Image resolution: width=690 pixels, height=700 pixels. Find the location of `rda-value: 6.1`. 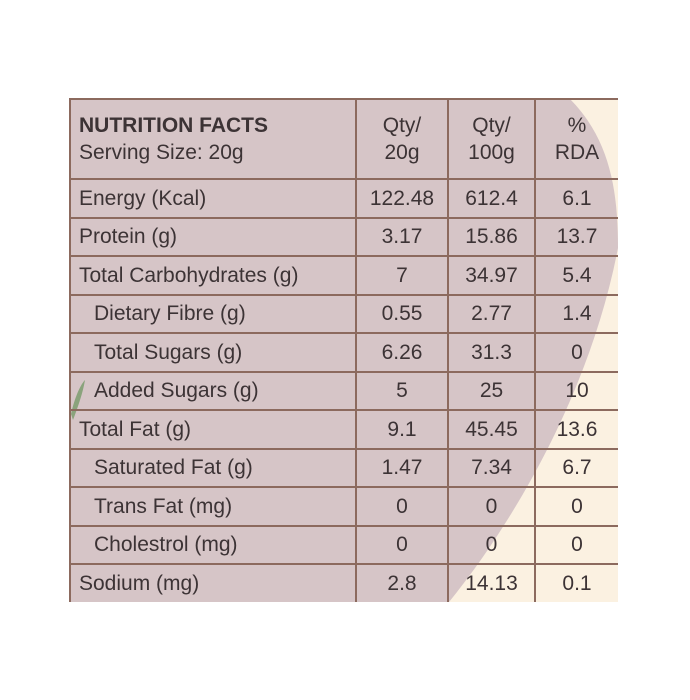

rda-value: 6.1 is located at coordinates (576, 198).